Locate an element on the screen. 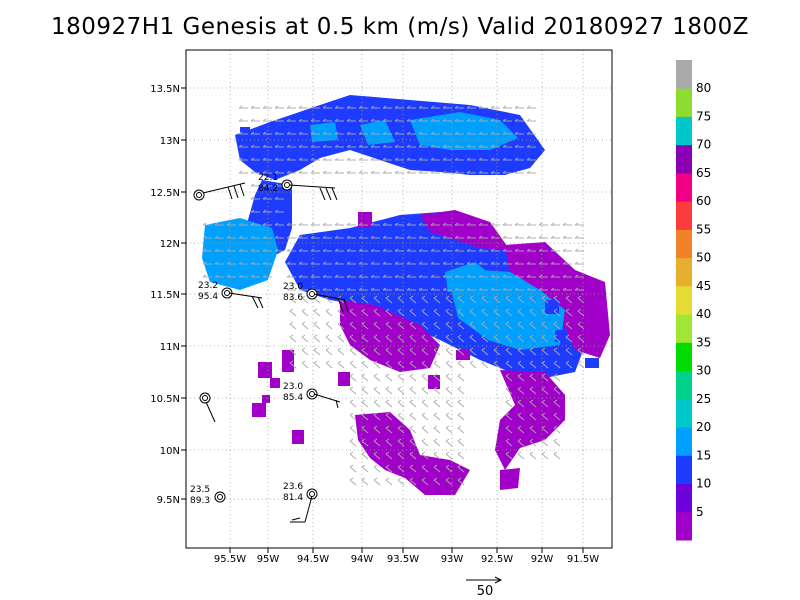 Image resolution: width=800 pixels, height=600 pixels. station-value-bottom: 95.4 is located at coordinates (208, 297).